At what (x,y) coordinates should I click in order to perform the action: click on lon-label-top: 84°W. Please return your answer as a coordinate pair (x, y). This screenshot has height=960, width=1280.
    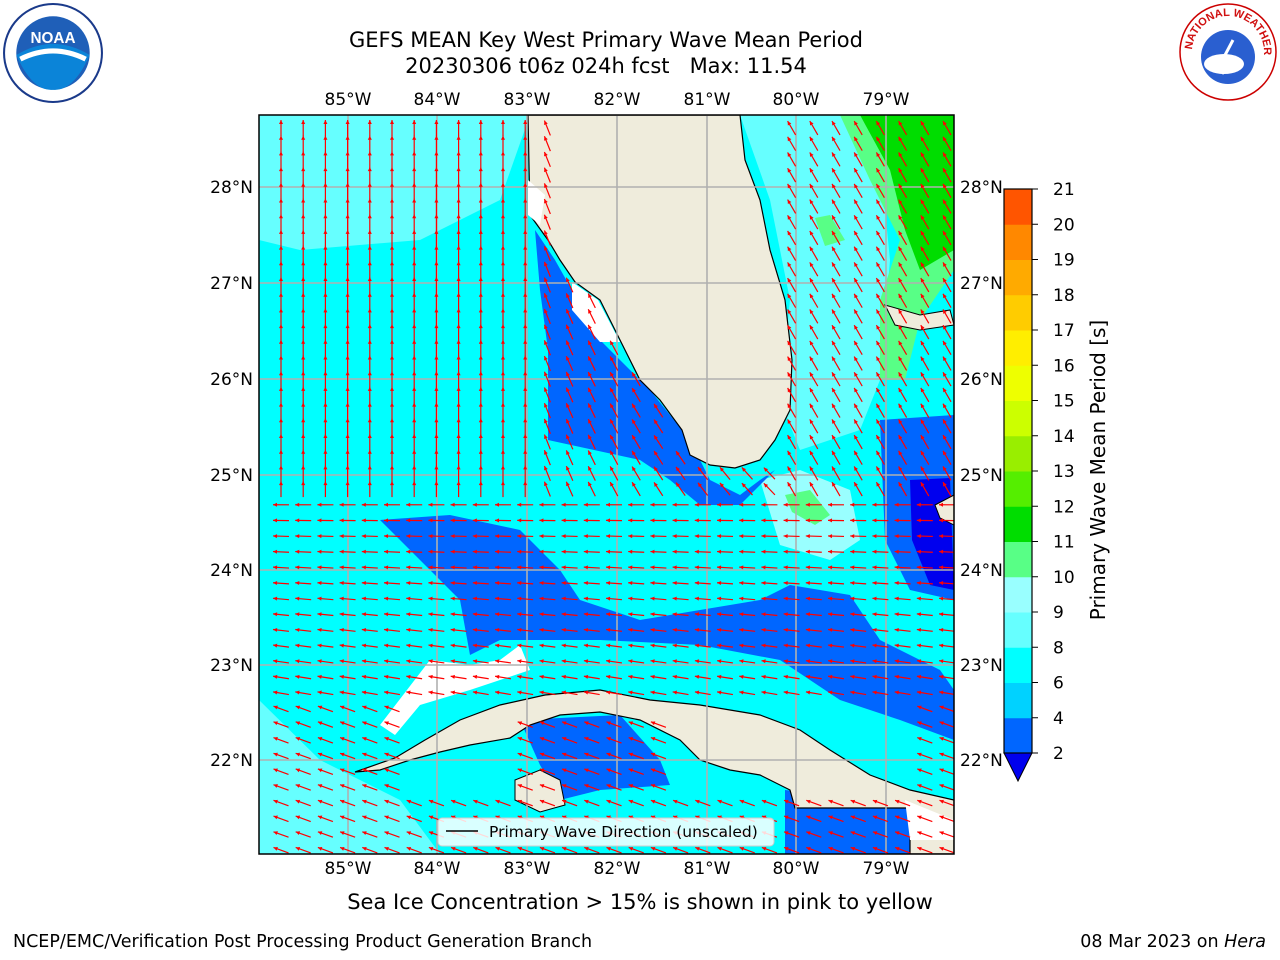
    Looking at the image, I should click on (437, 100).